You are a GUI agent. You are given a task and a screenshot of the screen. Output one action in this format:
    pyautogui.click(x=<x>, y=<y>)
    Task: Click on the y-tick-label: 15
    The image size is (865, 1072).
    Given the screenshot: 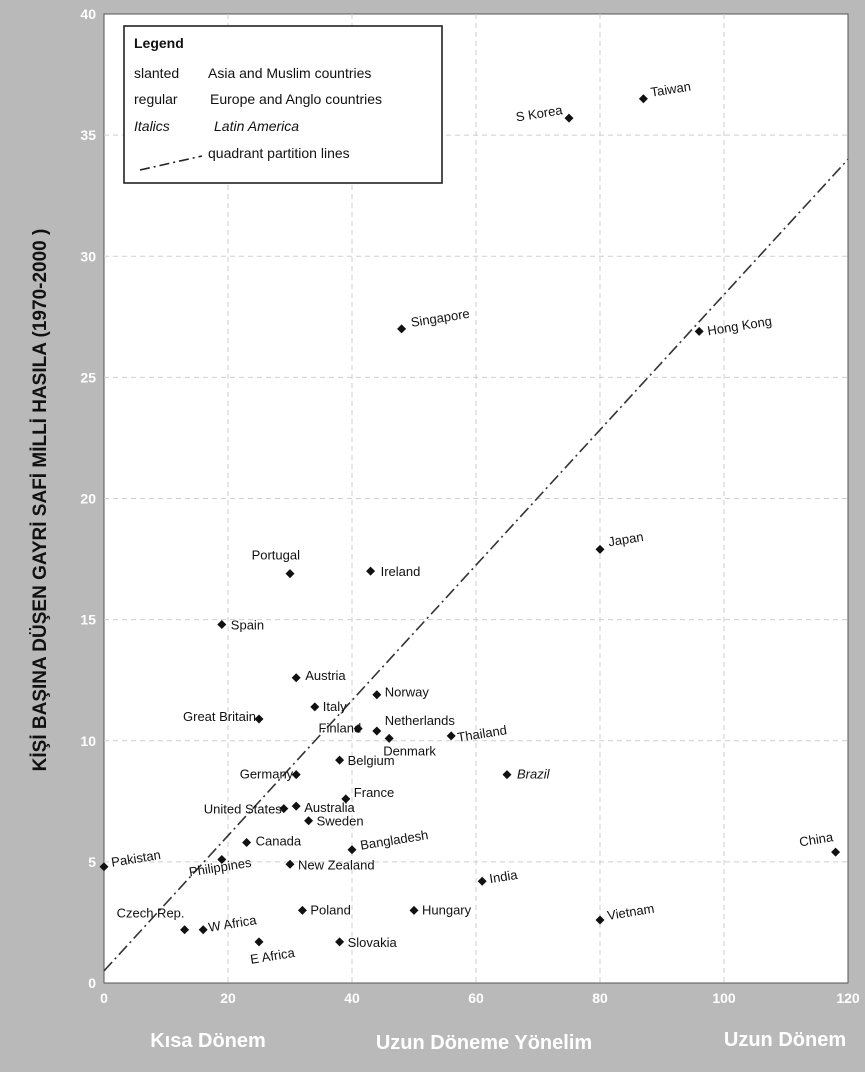 What is the action you would take?
    pyautogui.click(x=88, y=620)
    